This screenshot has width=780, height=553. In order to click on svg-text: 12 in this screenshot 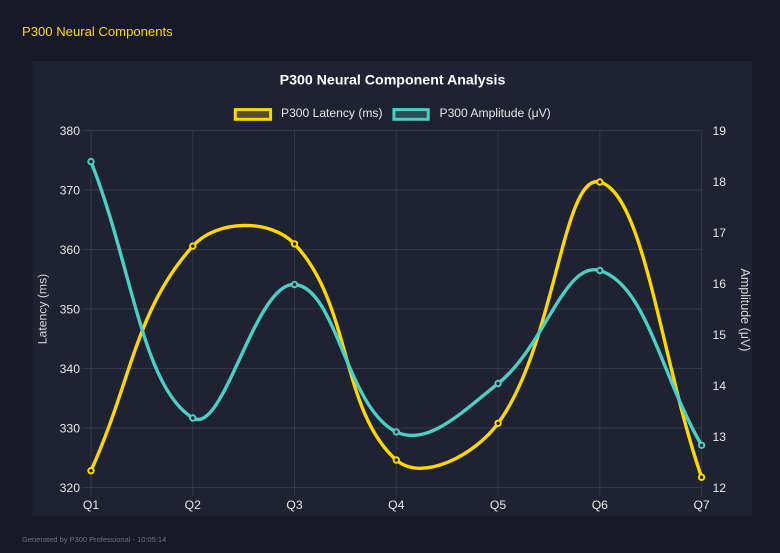, I will do `click(720, 488)`.